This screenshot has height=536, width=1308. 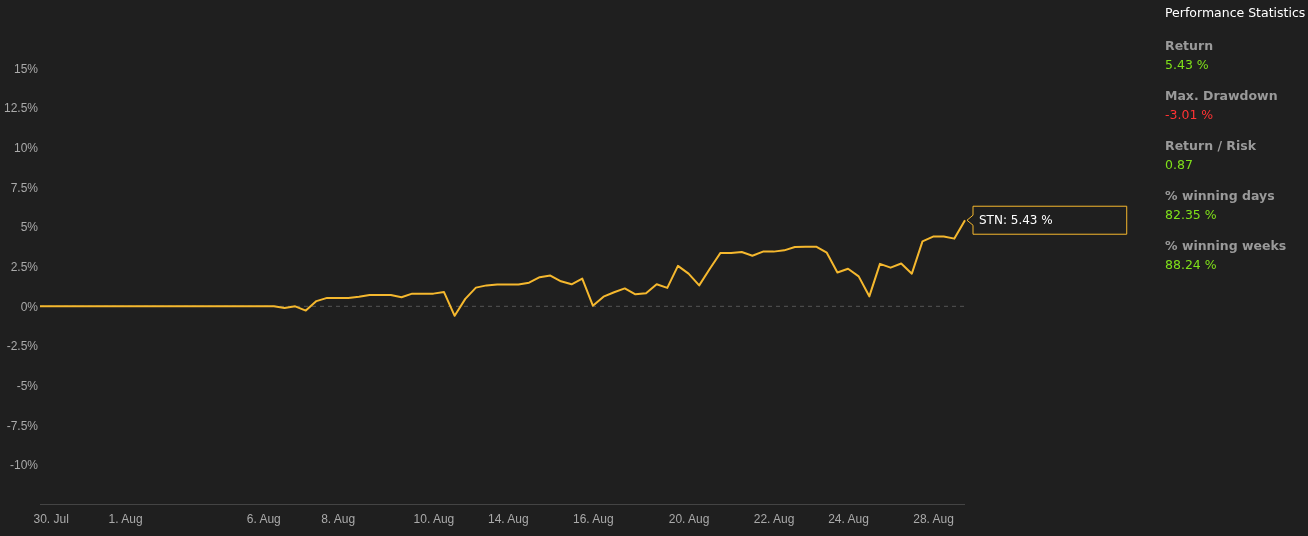 What do you see at coordinates (51, 519) in the screenshot?
I see `x-tick-label: 30. Jul` at bounding box center [51, 519].